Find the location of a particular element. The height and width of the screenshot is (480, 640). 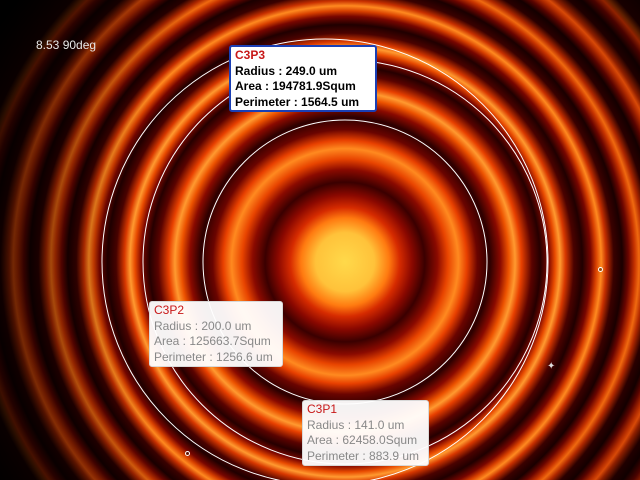

label-area: Area : 62458.0Squm is located at coordinates (362, 440).